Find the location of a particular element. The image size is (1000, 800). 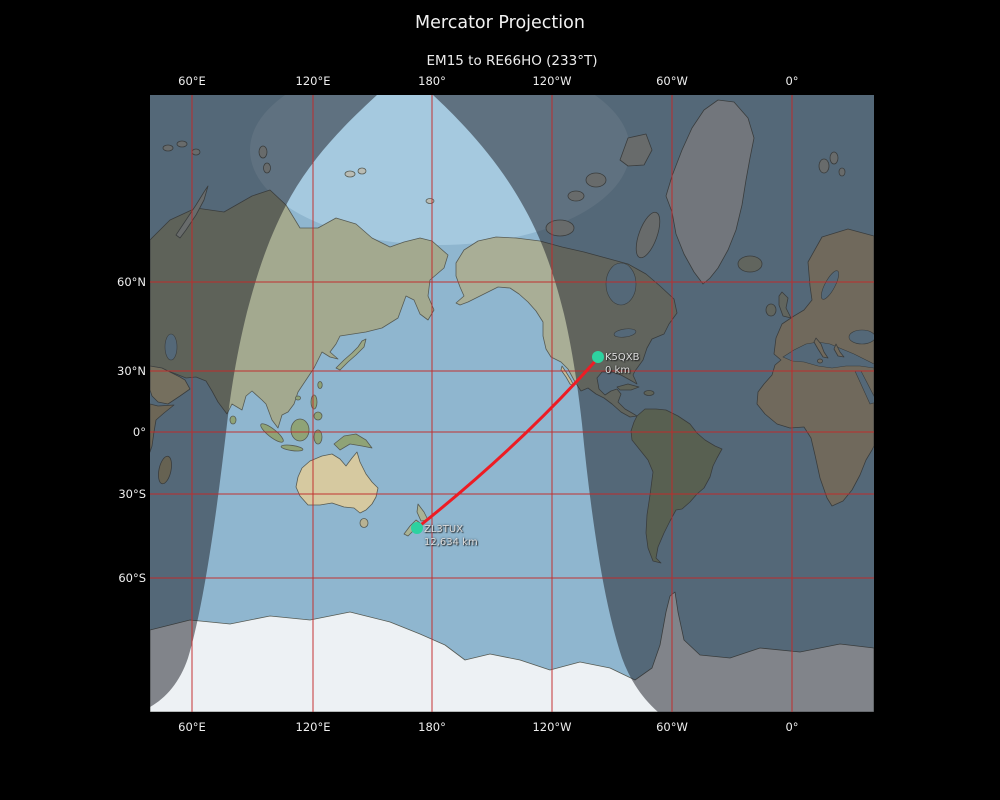

xtick-top-60e: 60°E is located at coordinates (192, 81).